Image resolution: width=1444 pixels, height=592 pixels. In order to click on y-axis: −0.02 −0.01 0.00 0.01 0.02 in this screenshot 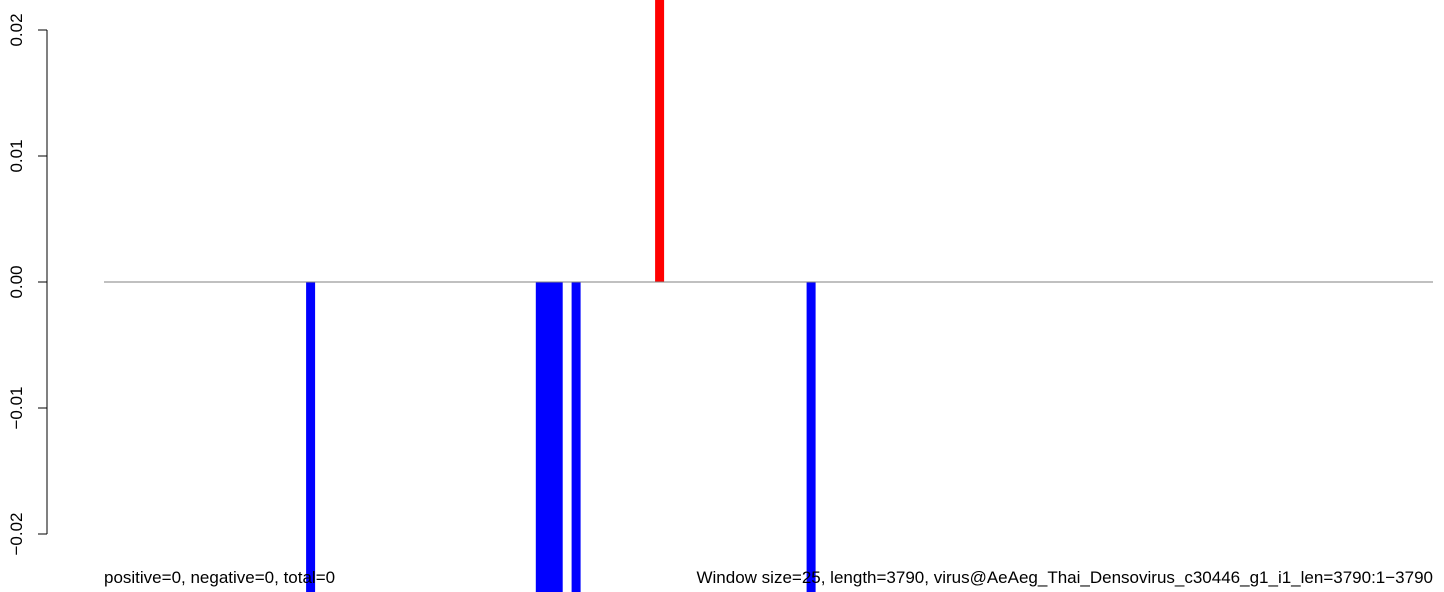, I will do `click(27, 284)`.